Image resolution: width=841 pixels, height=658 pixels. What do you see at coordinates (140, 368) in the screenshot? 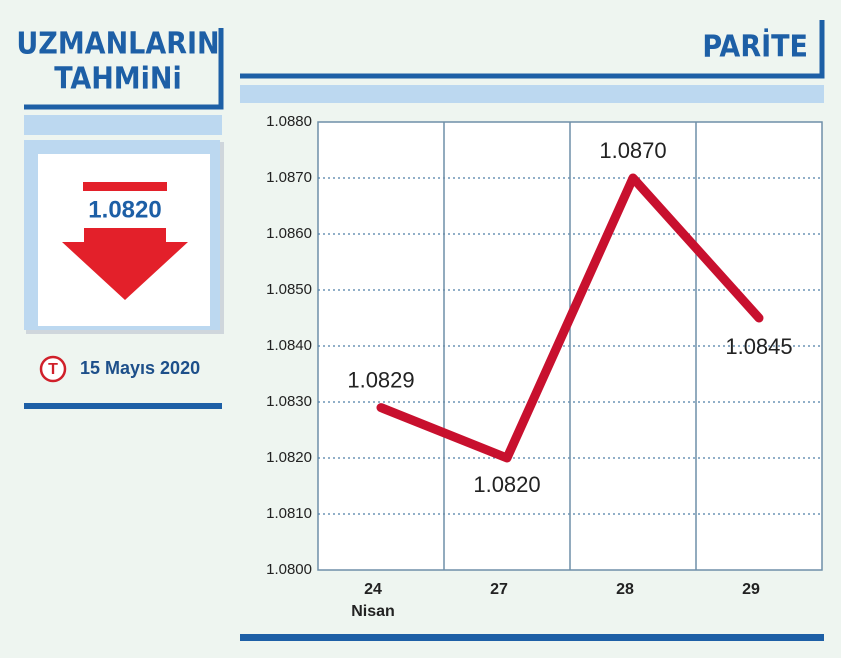
I see `date: 15 Mayıs 2020` at bounding box center [140, 368].